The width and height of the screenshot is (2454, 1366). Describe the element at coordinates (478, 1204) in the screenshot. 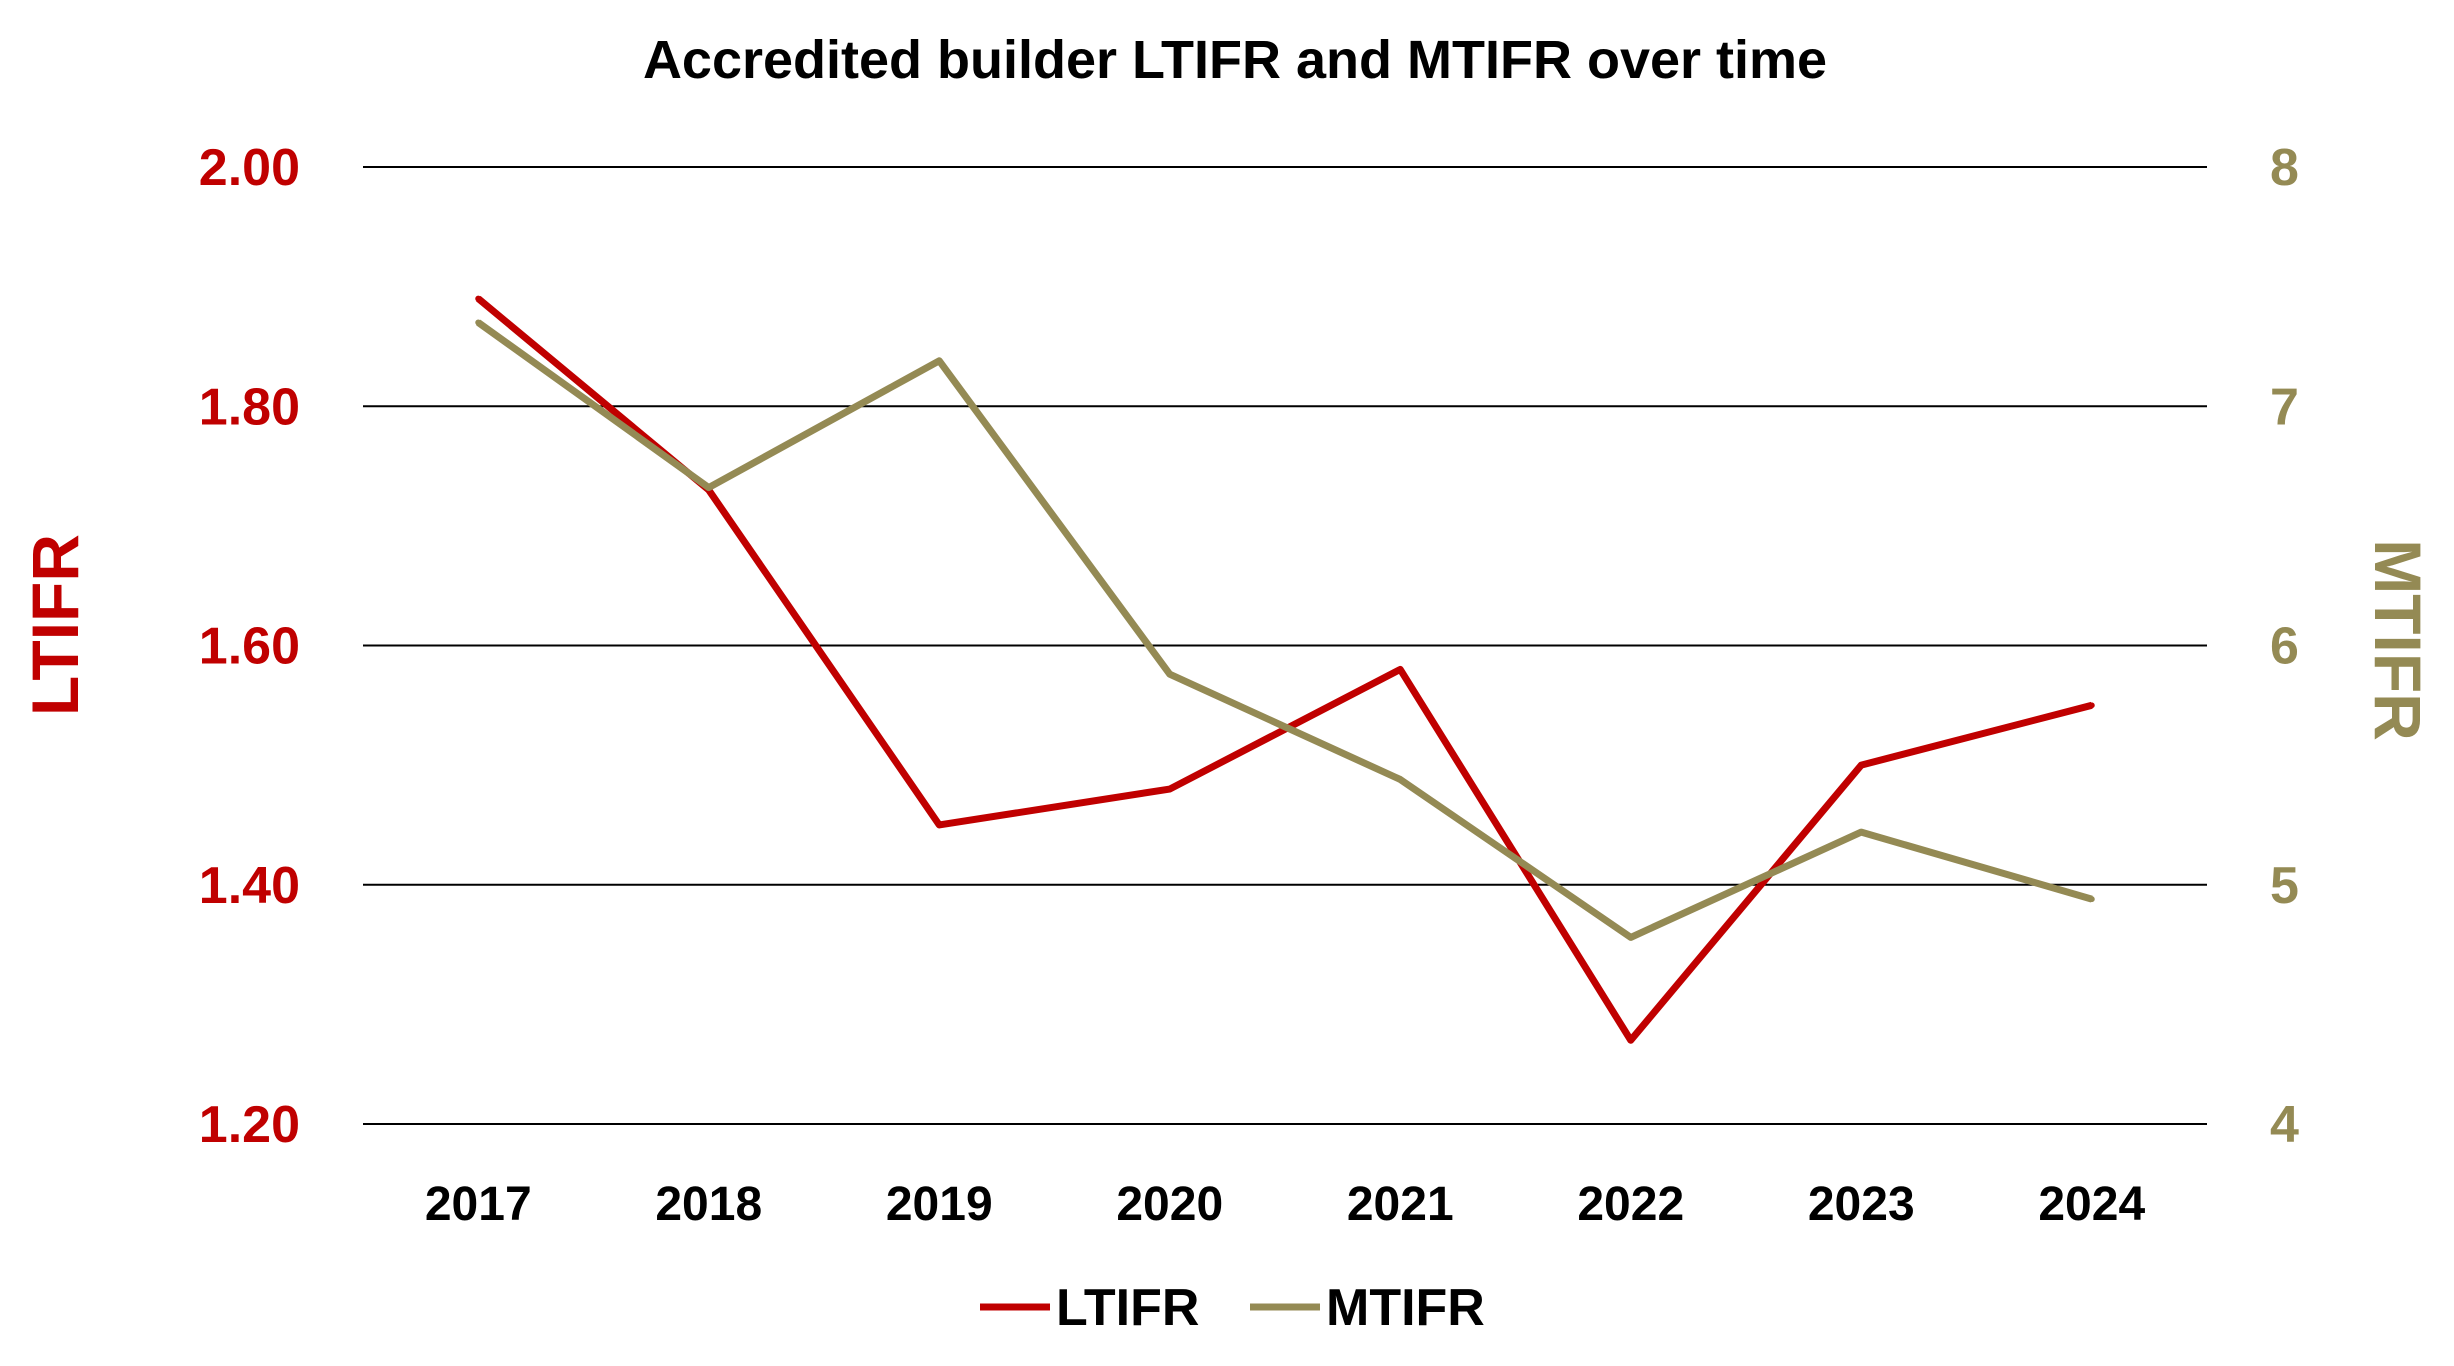

I see `x-tick-label: 2017` at that location.